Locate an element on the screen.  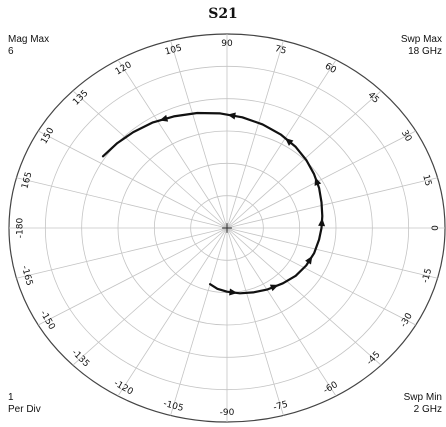
angle-tick-label: -135 is located at coordinates (80, 359).